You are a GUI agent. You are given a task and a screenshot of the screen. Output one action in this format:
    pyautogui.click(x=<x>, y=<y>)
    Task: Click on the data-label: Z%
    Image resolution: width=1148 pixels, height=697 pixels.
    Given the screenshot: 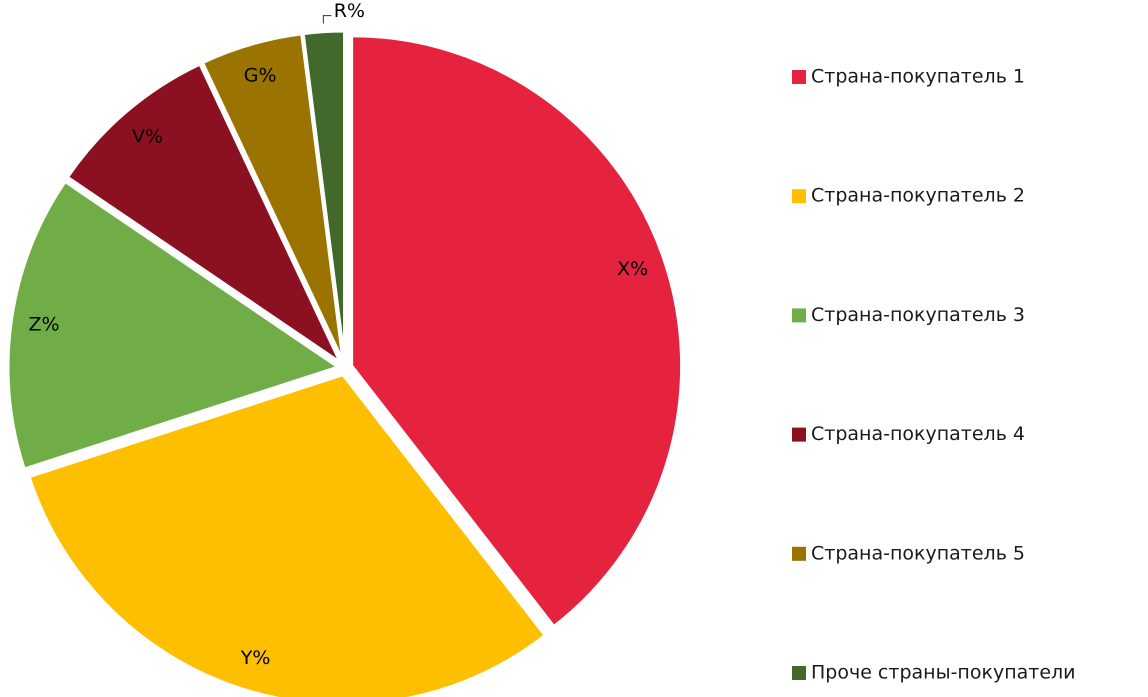 What is the action you would take?
    pyautogui.click(x=43, y=325)
    